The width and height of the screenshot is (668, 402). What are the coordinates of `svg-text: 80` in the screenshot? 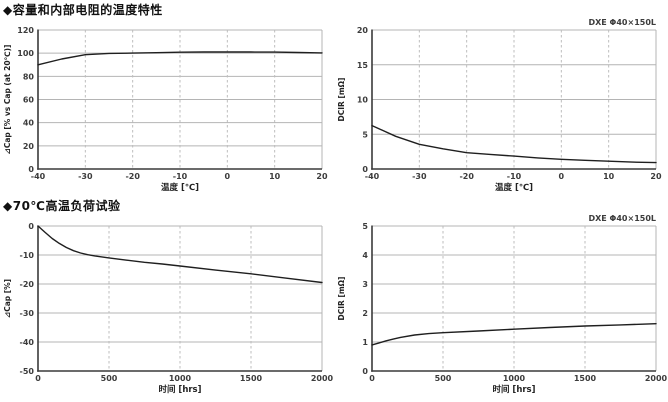 It's located at (29, 76).